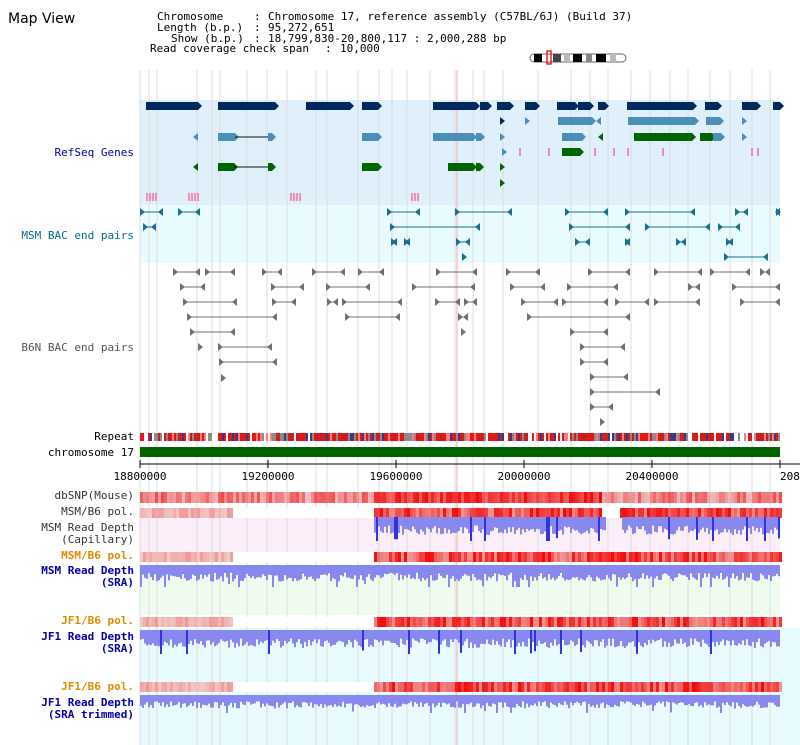 Image resolution: width=800 pixels, height=745 pixels. Describe the element at coordinates (87, 570) in the screenshot. I see `msm-depth-sra-label: MSM Read Depth` at that location.